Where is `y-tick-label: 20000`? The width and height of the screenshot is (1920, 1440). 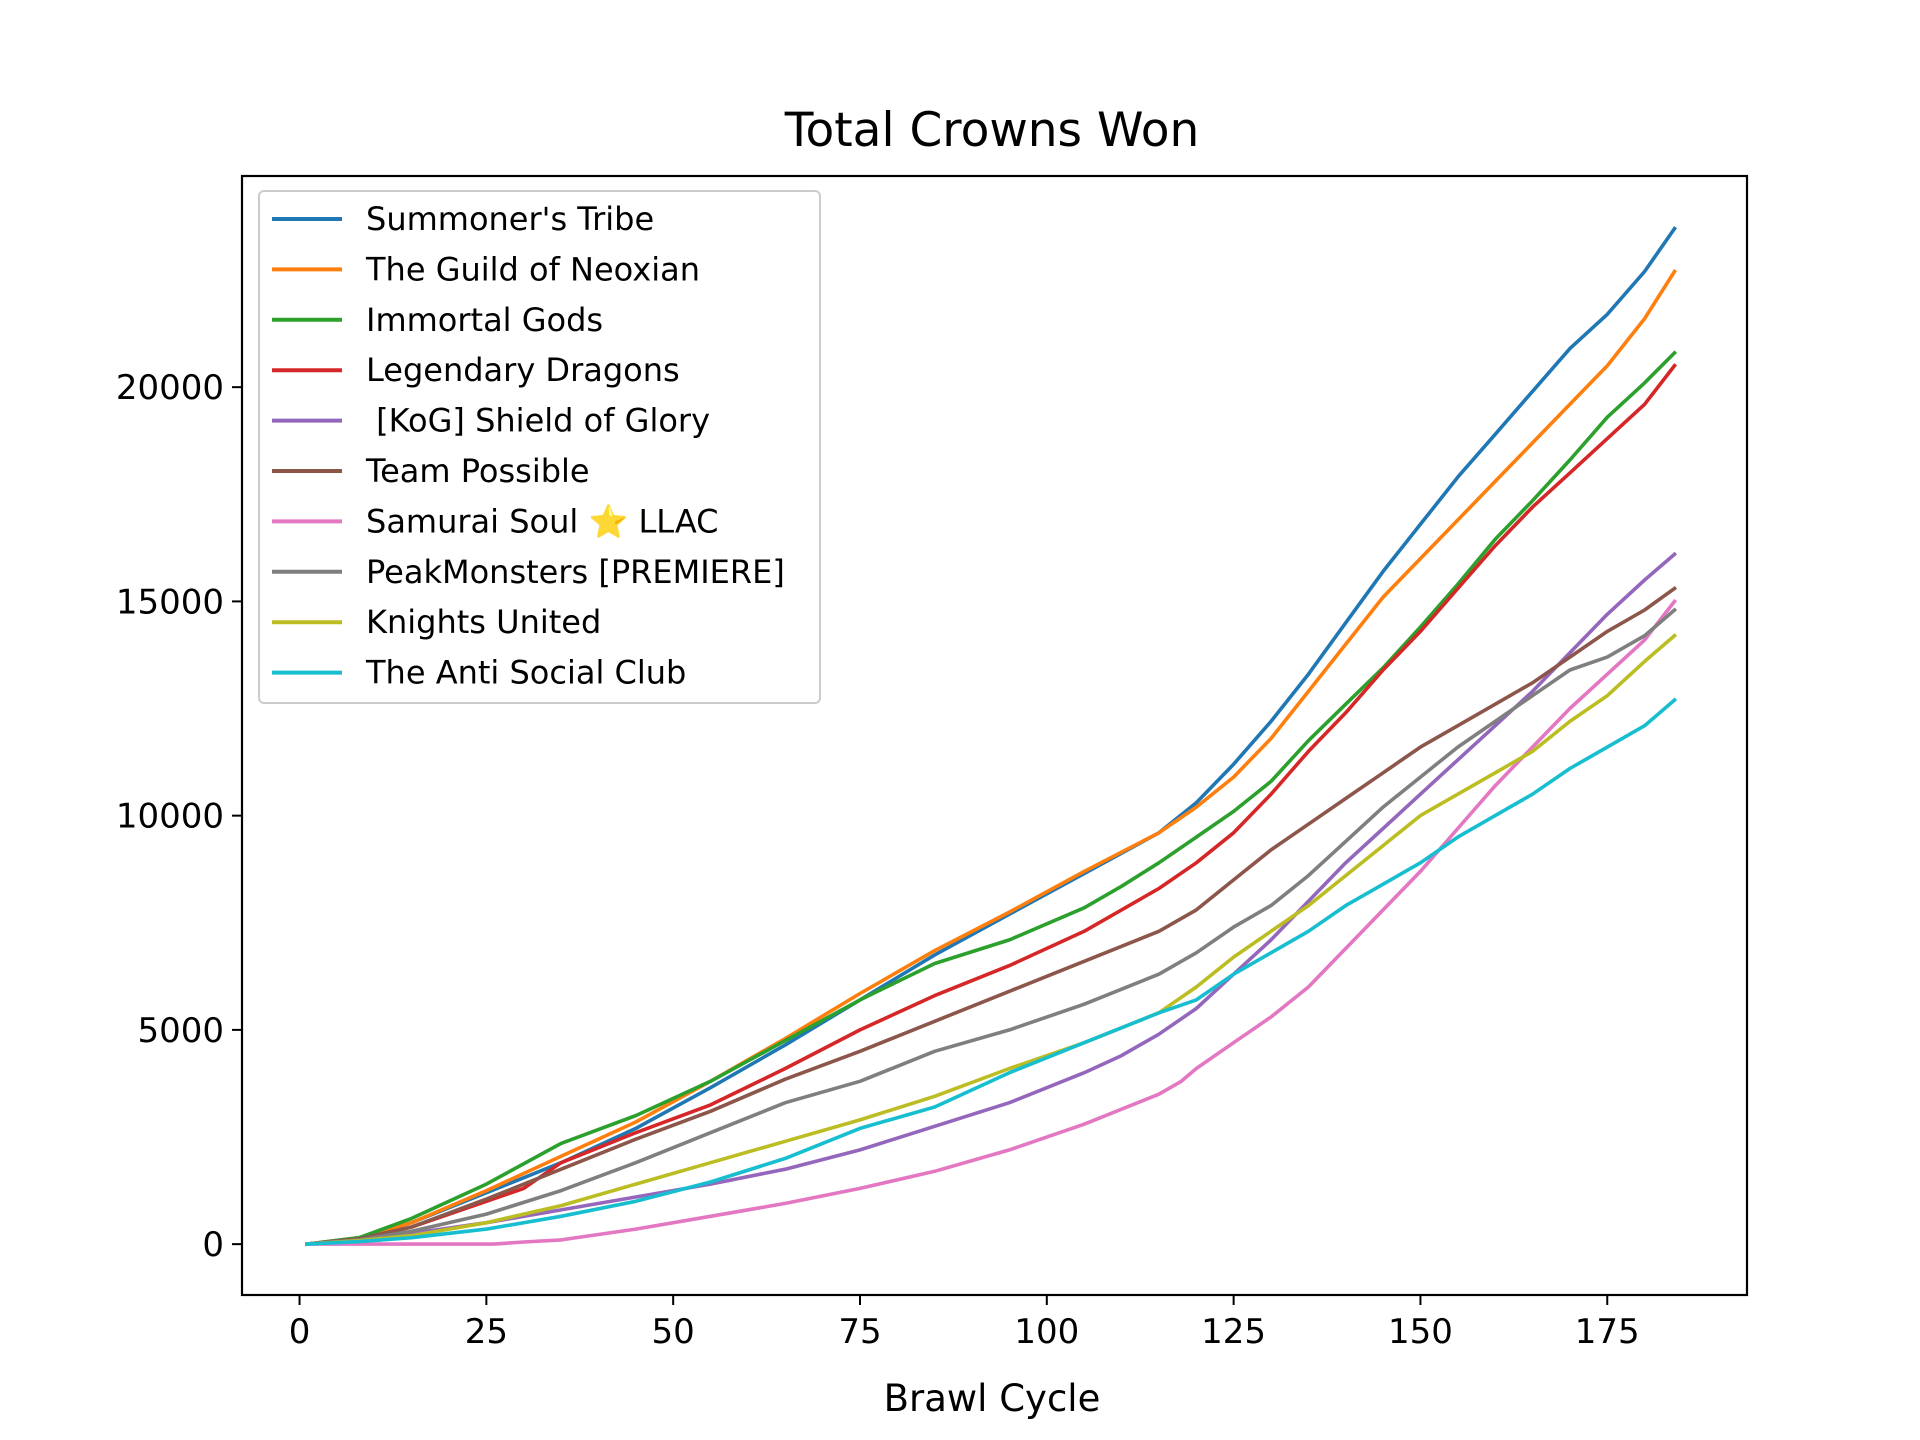
y-tick-label: 20000 is located at coordinates (170, 388).